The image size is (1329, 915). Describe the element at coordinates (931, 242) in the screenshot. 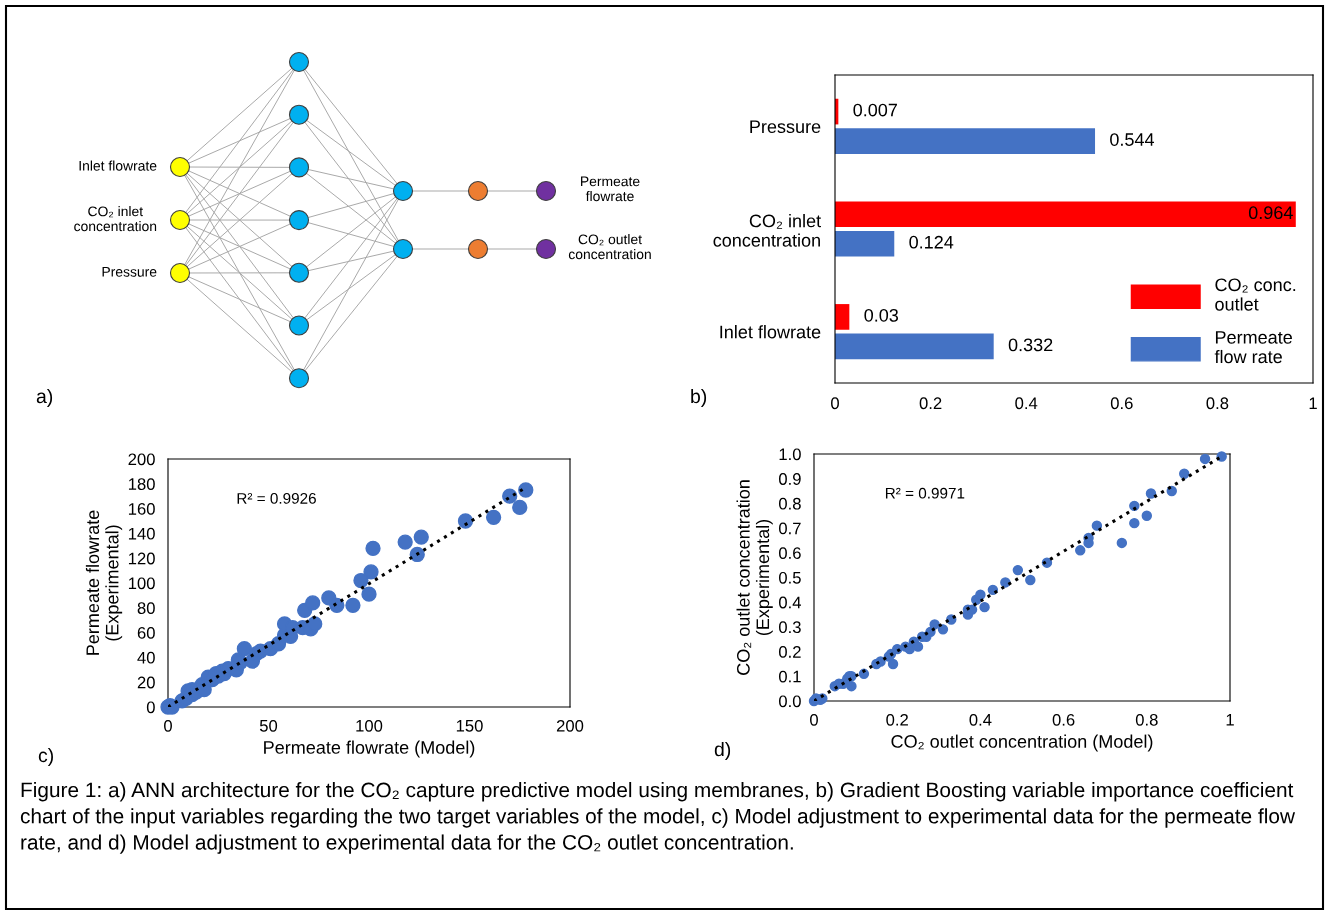

I see `data-label: 0.124` at that location.